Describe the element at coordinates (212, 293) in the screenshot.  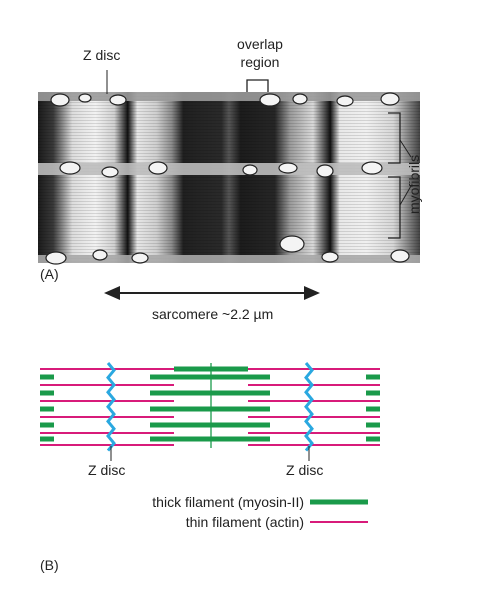
I see `sarcomere-arrow` at that location.